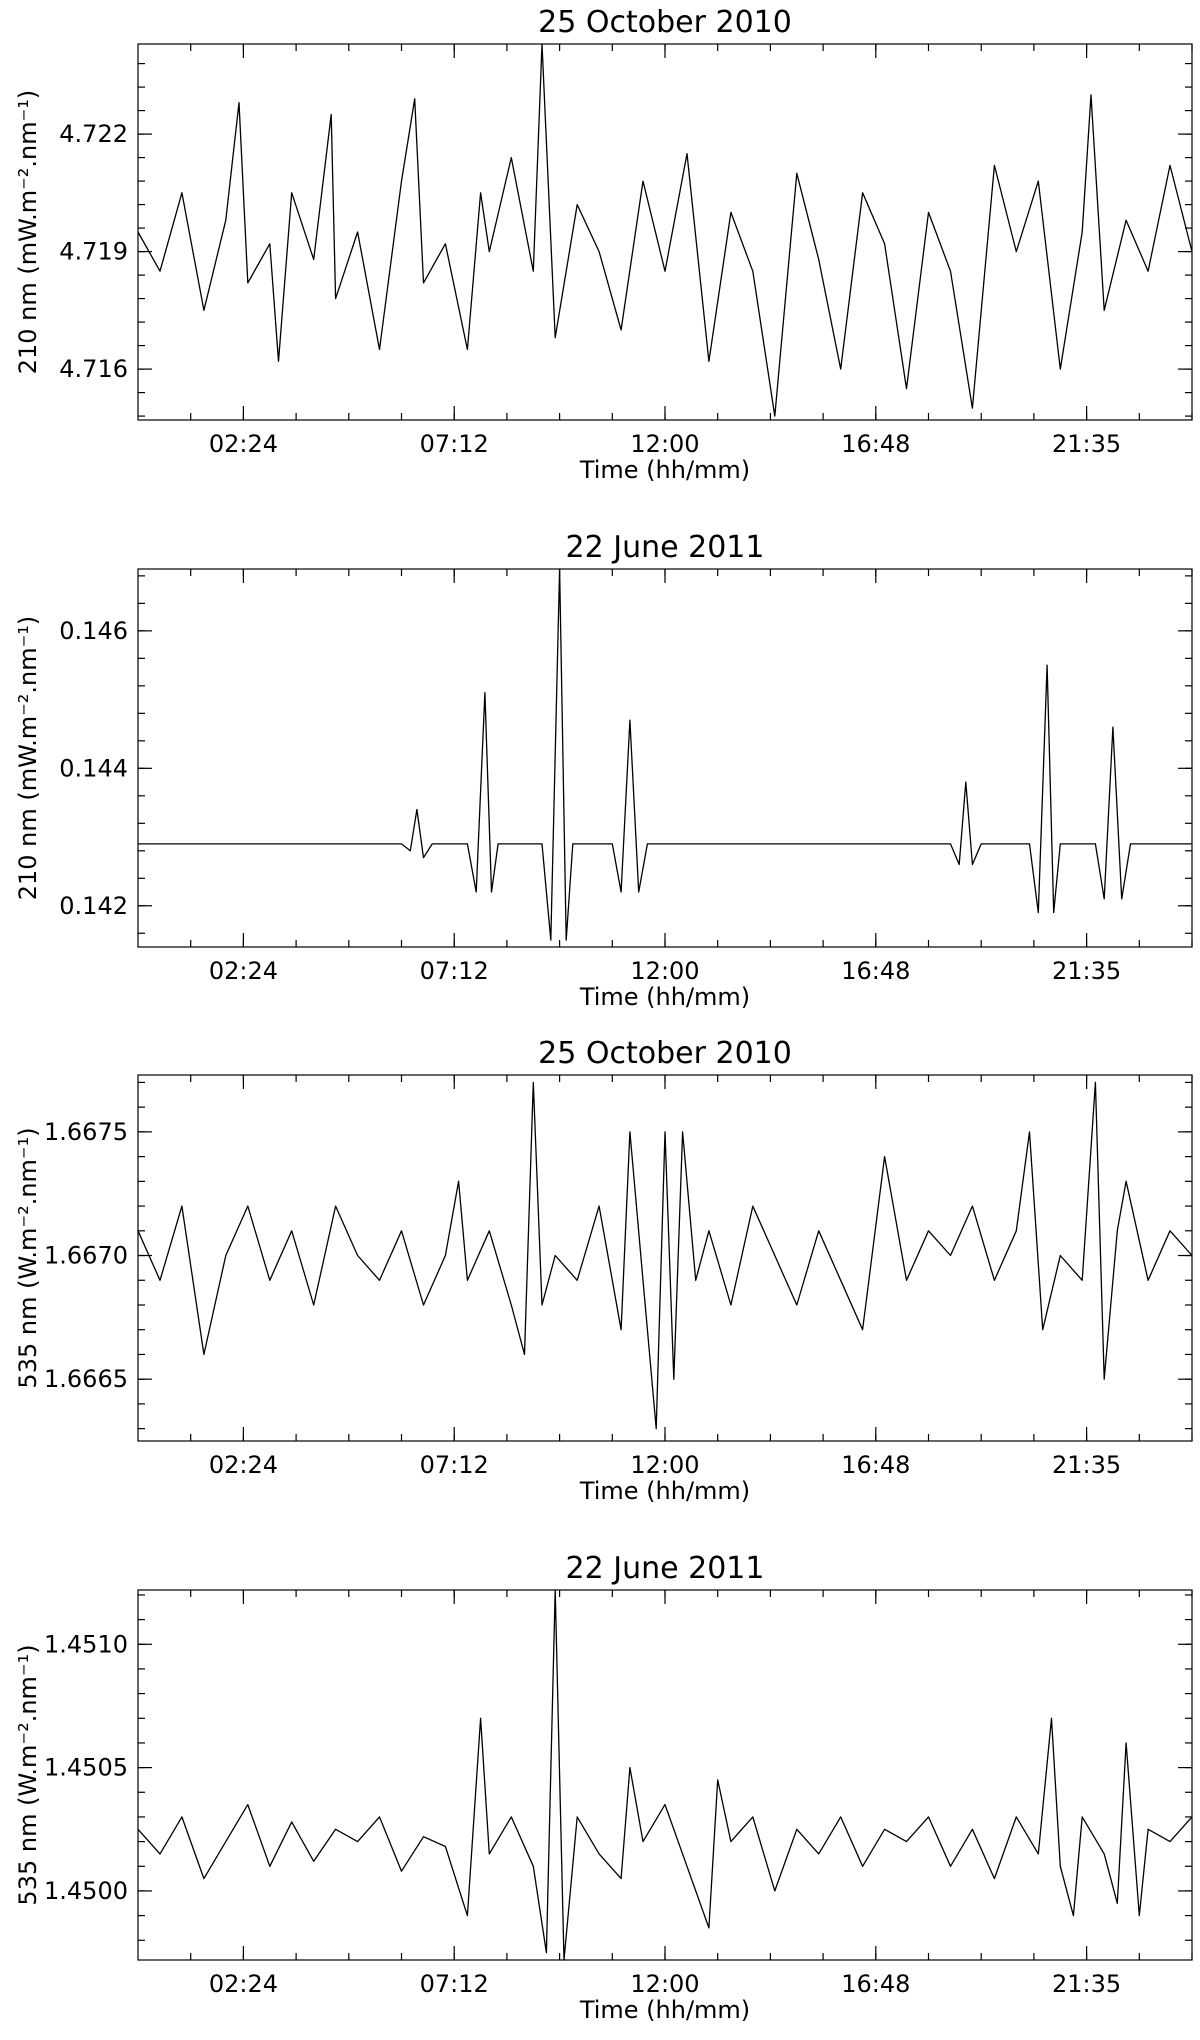 Image resolution: width=1200 pixels, height=2040 pixels. Describe the element at coordinates (93, 631) in the screenshot. I see `y-tick-label: 0.146` at that location.